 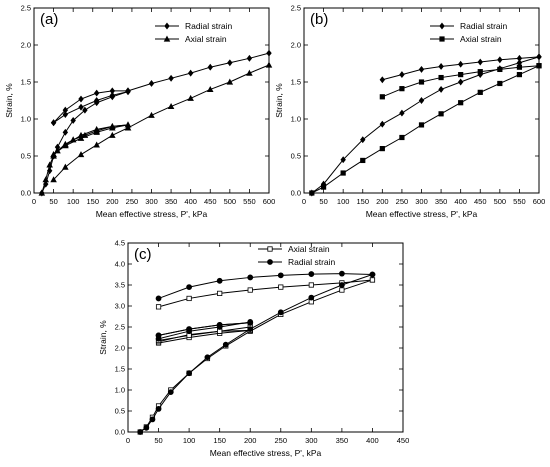 What do you see at coordinates (296, 193) in the screenshot?
I see `y-tick-label: 0.0` at bounding box center [296, 193].